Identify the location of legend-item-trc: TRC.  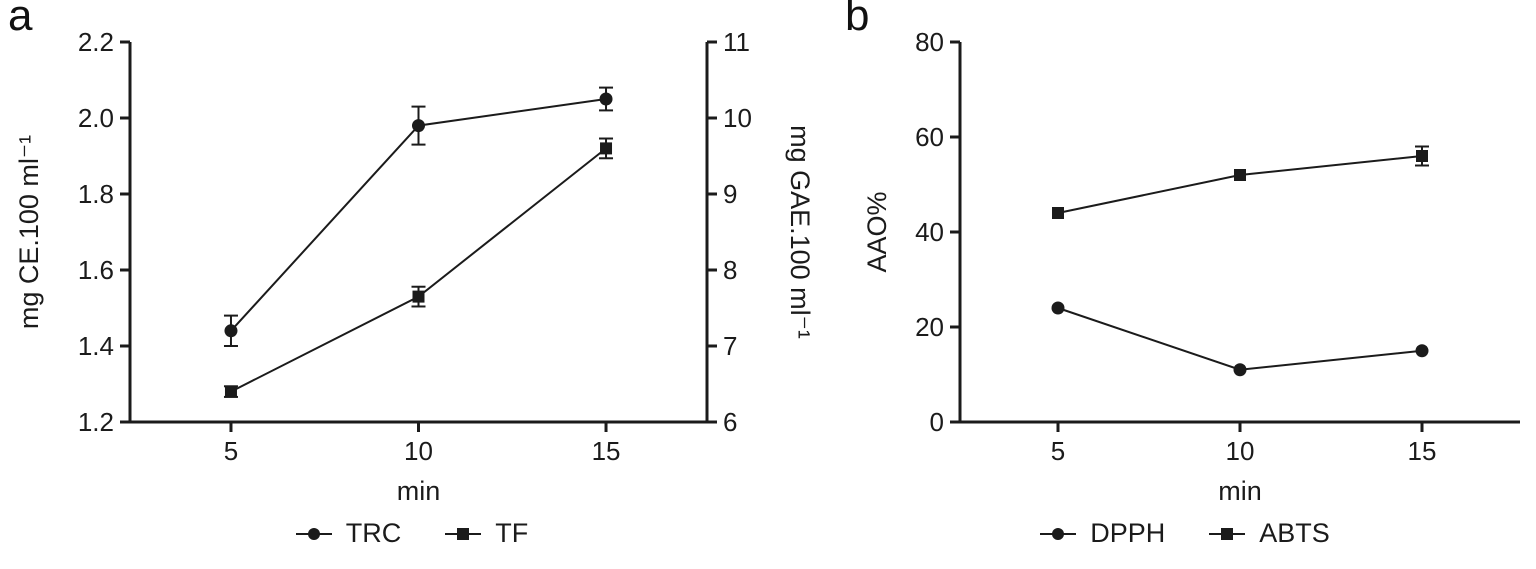
(347, 533).